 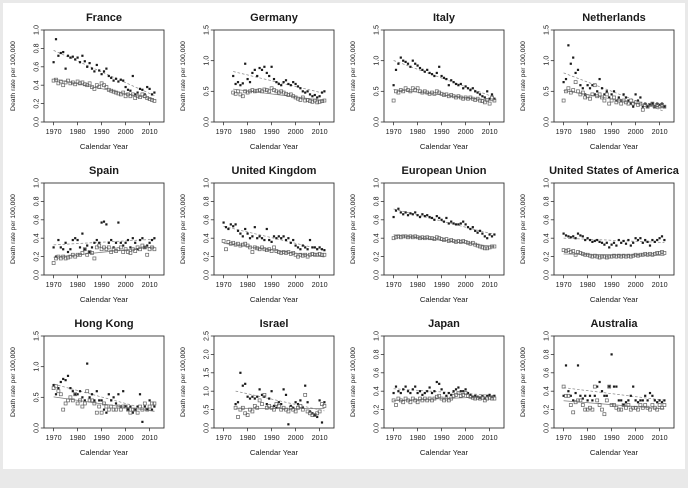 I want to click on plot-box, so click(x=274, y=382).